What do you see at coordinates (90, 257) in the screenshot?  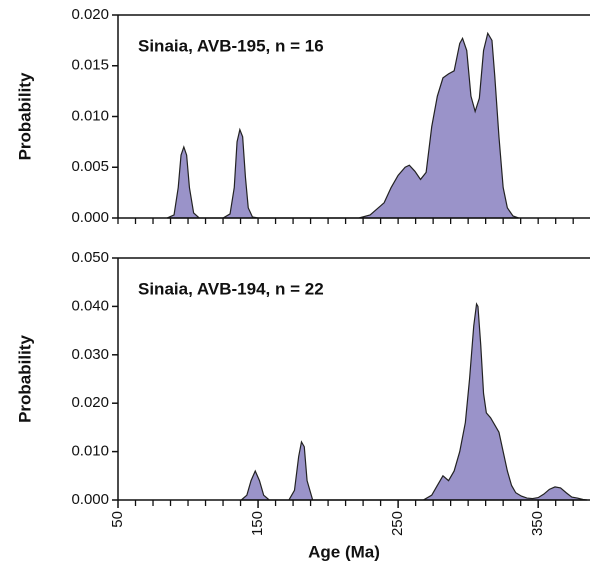 I see `y-tick-label: 0.050` at bounding box center [90, 257].